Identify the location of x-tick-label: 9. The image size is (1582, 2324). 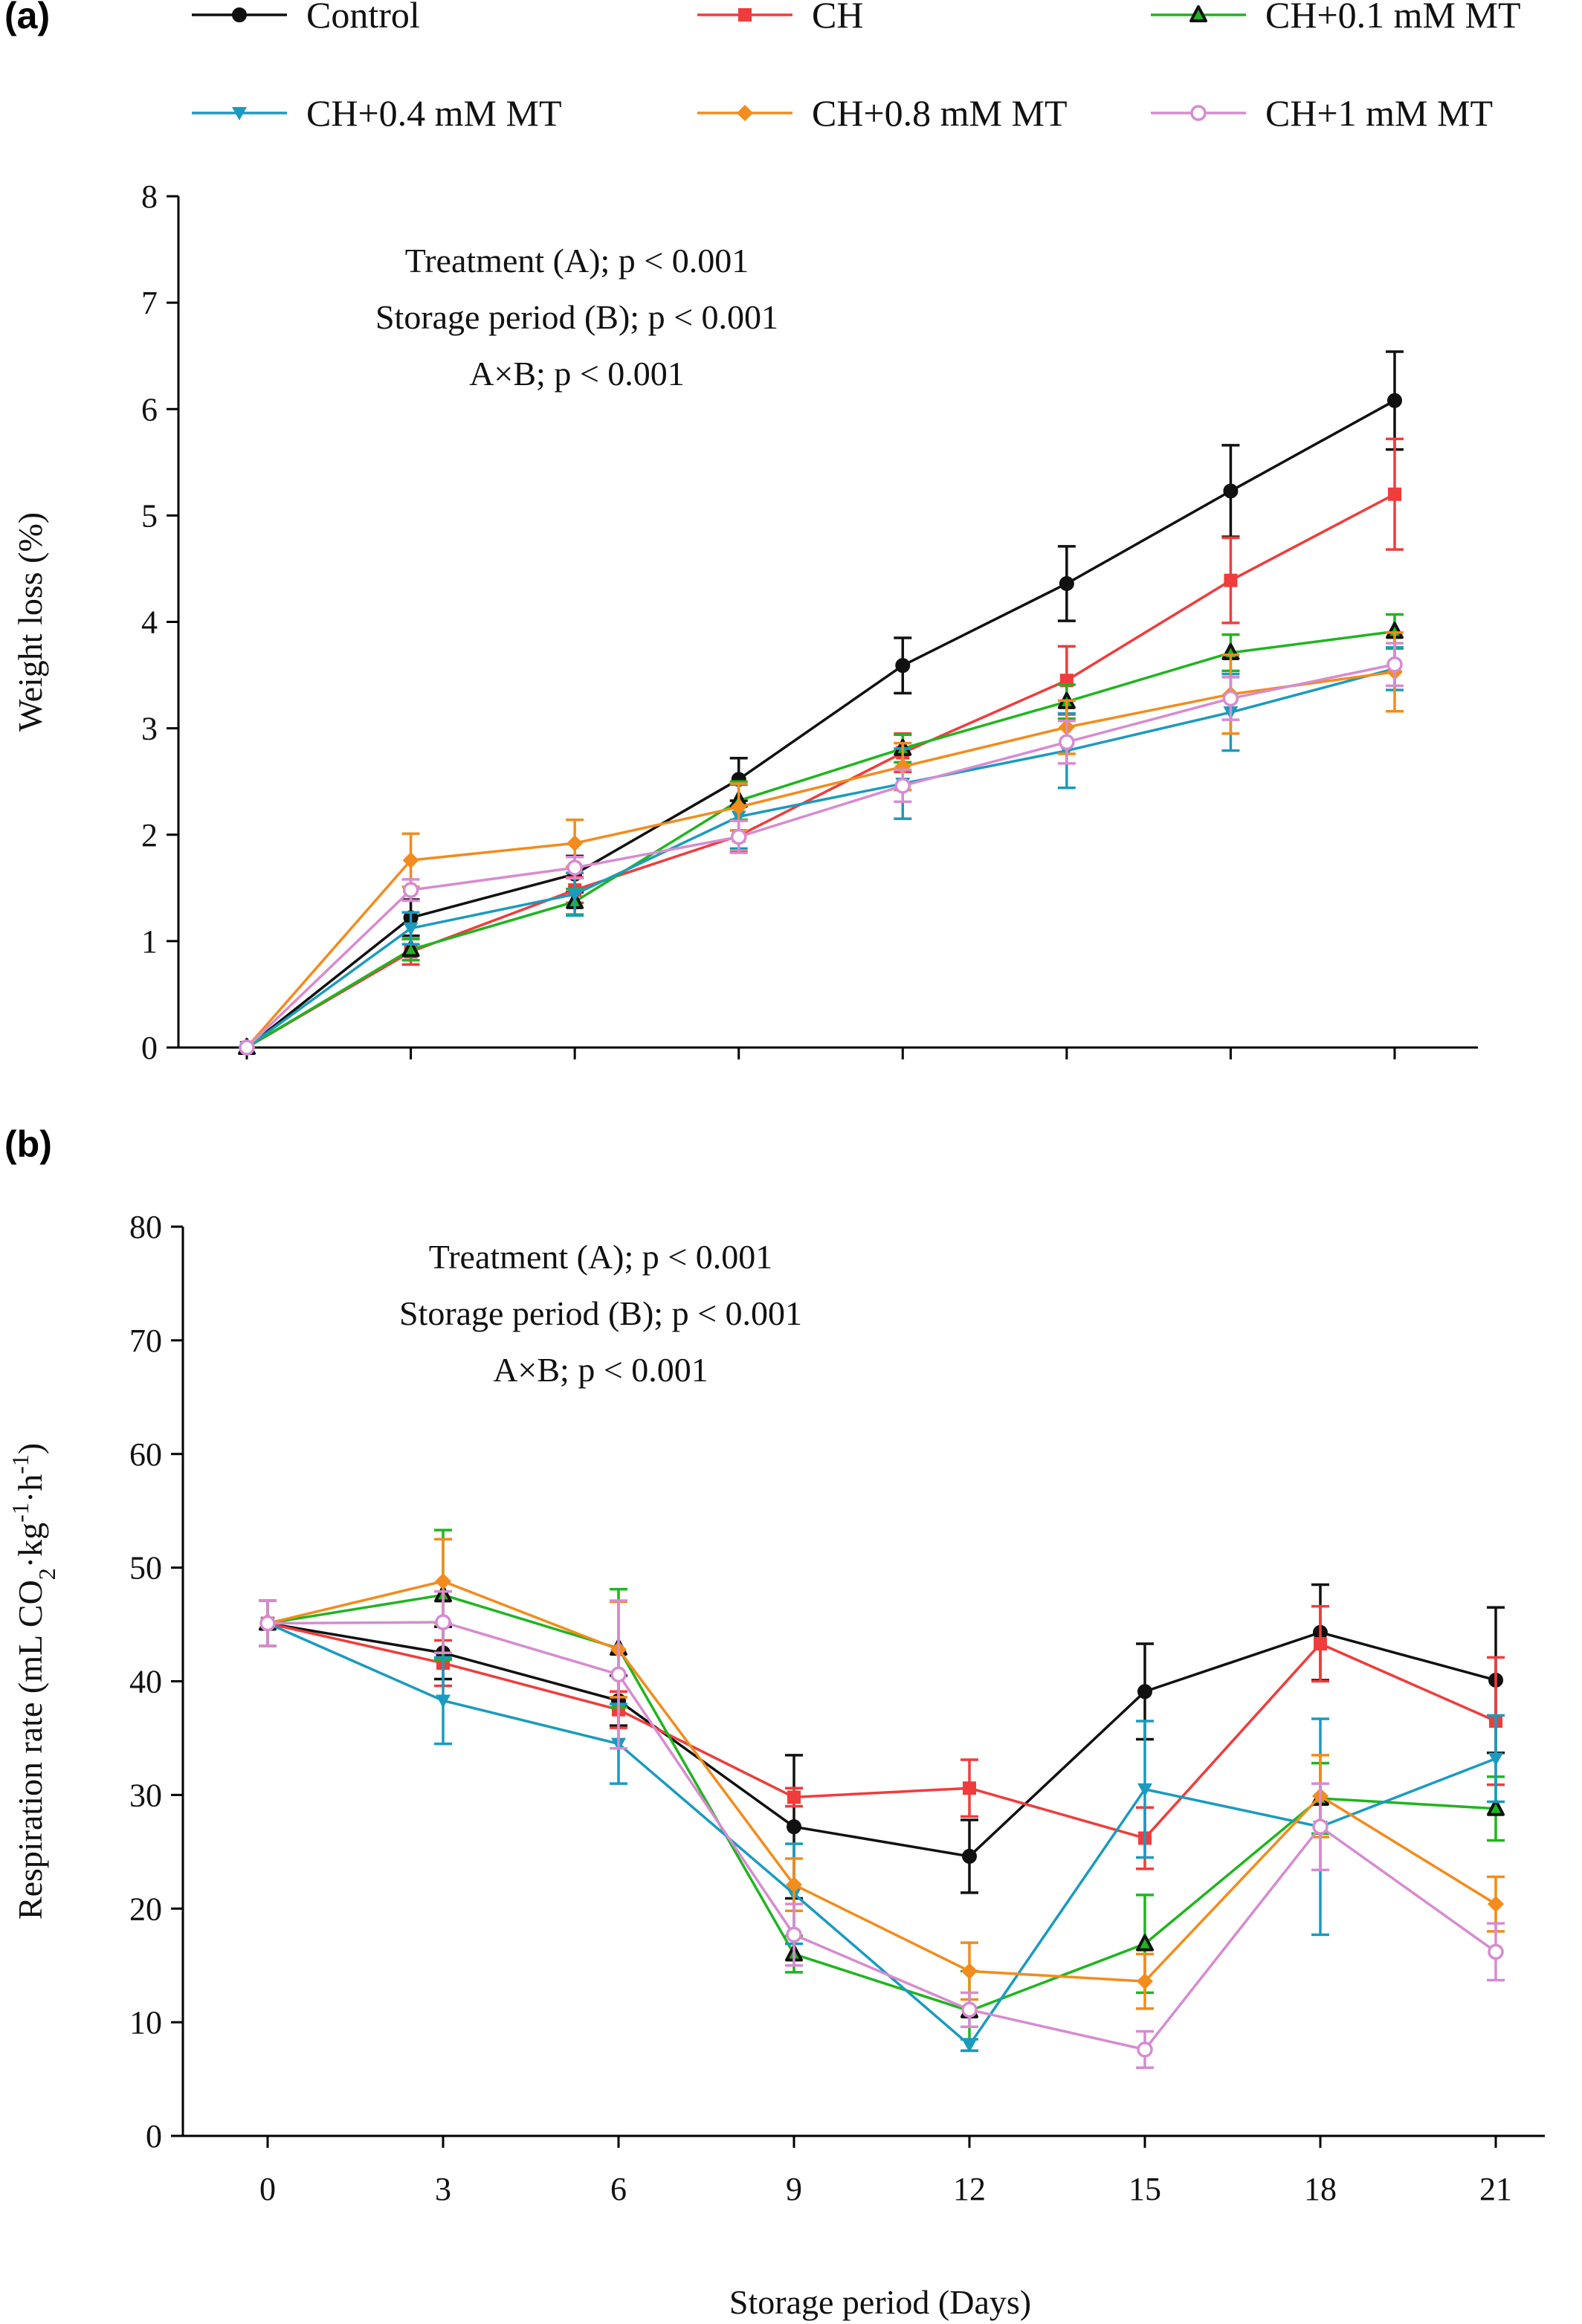
(794, 2189).